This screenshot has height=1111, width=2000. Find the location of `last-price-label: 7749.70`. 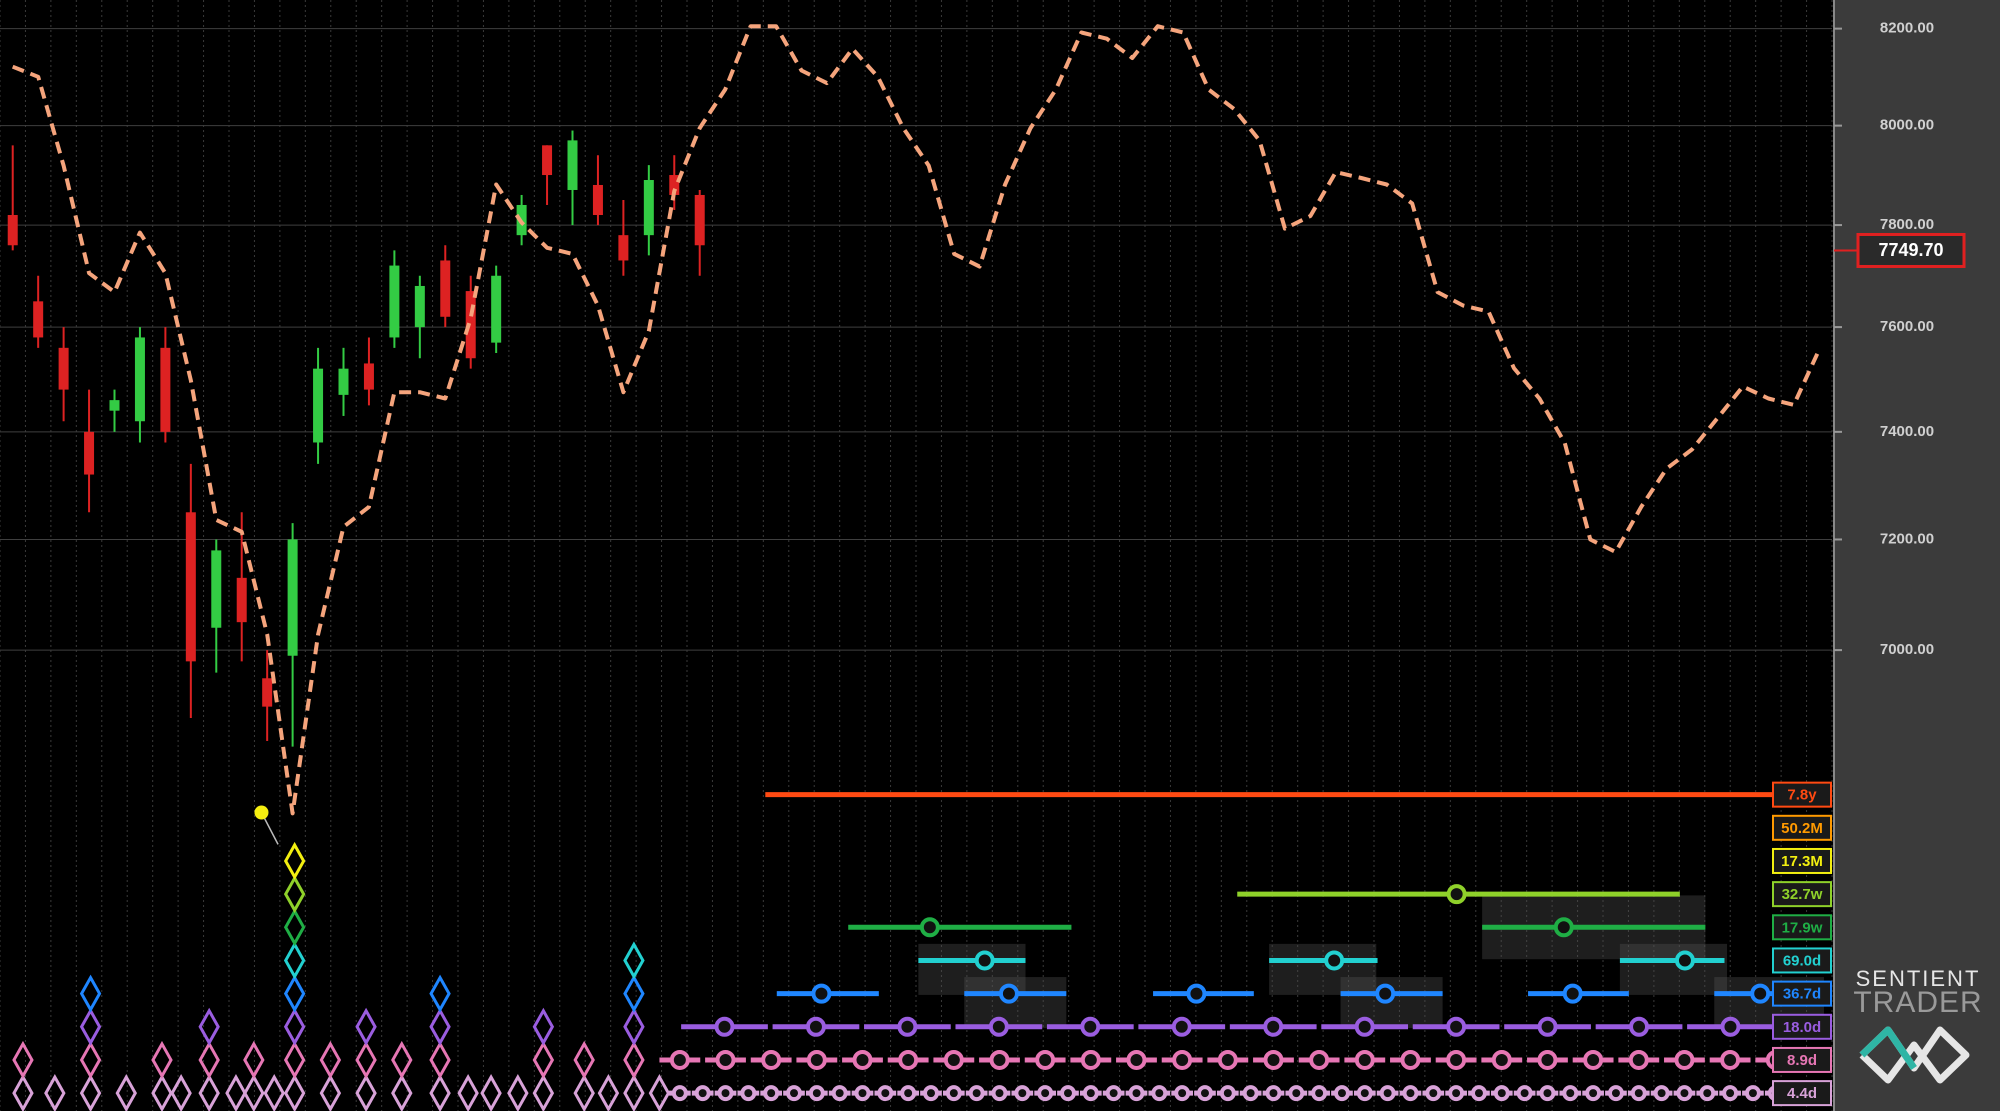

last-price-label: 7749.70 is located at coordinates (1910, 250).